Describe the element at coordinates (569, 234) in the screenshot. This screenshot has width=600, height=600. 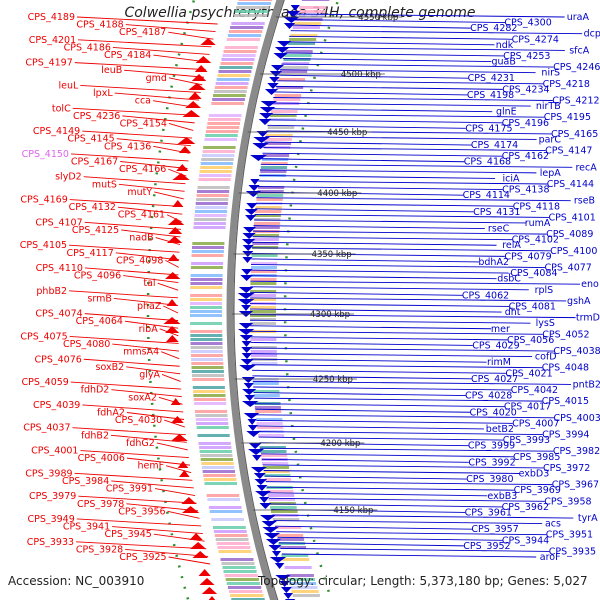
I see `gene-label: CPS_4089` at that location.